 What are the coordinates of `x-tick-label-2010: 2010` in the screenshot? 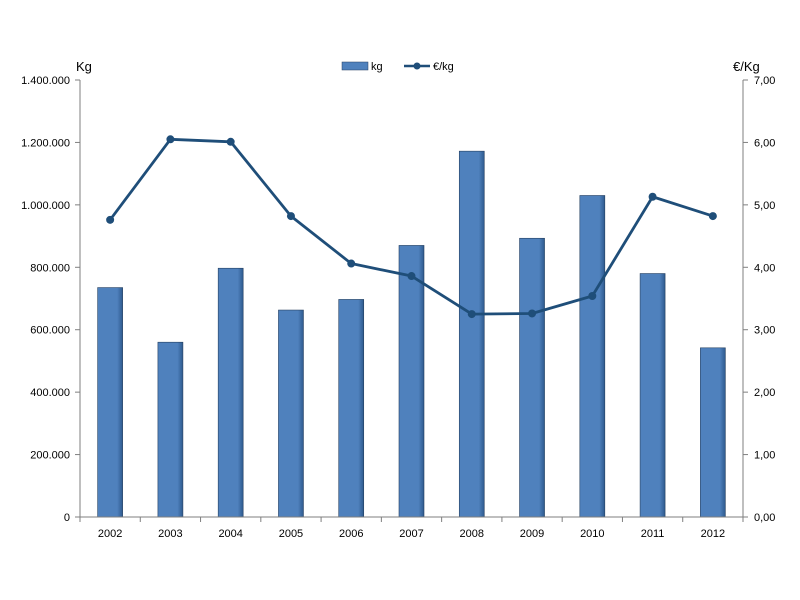 It's located at (592, 534).